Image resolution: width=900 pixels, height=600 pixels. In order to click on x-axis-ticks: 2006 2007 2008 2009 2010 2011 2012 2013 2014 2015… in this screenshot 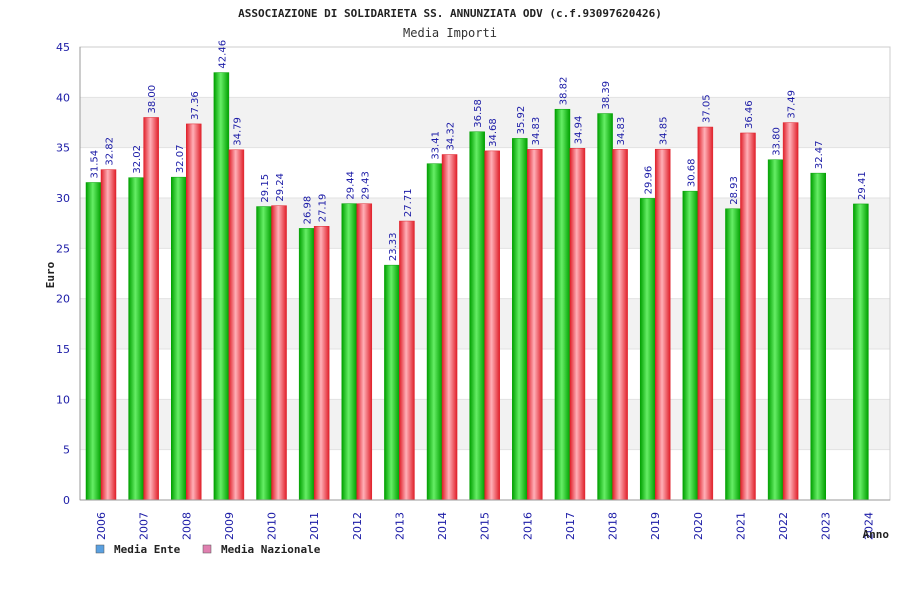, I will do `click(485, 526)`.